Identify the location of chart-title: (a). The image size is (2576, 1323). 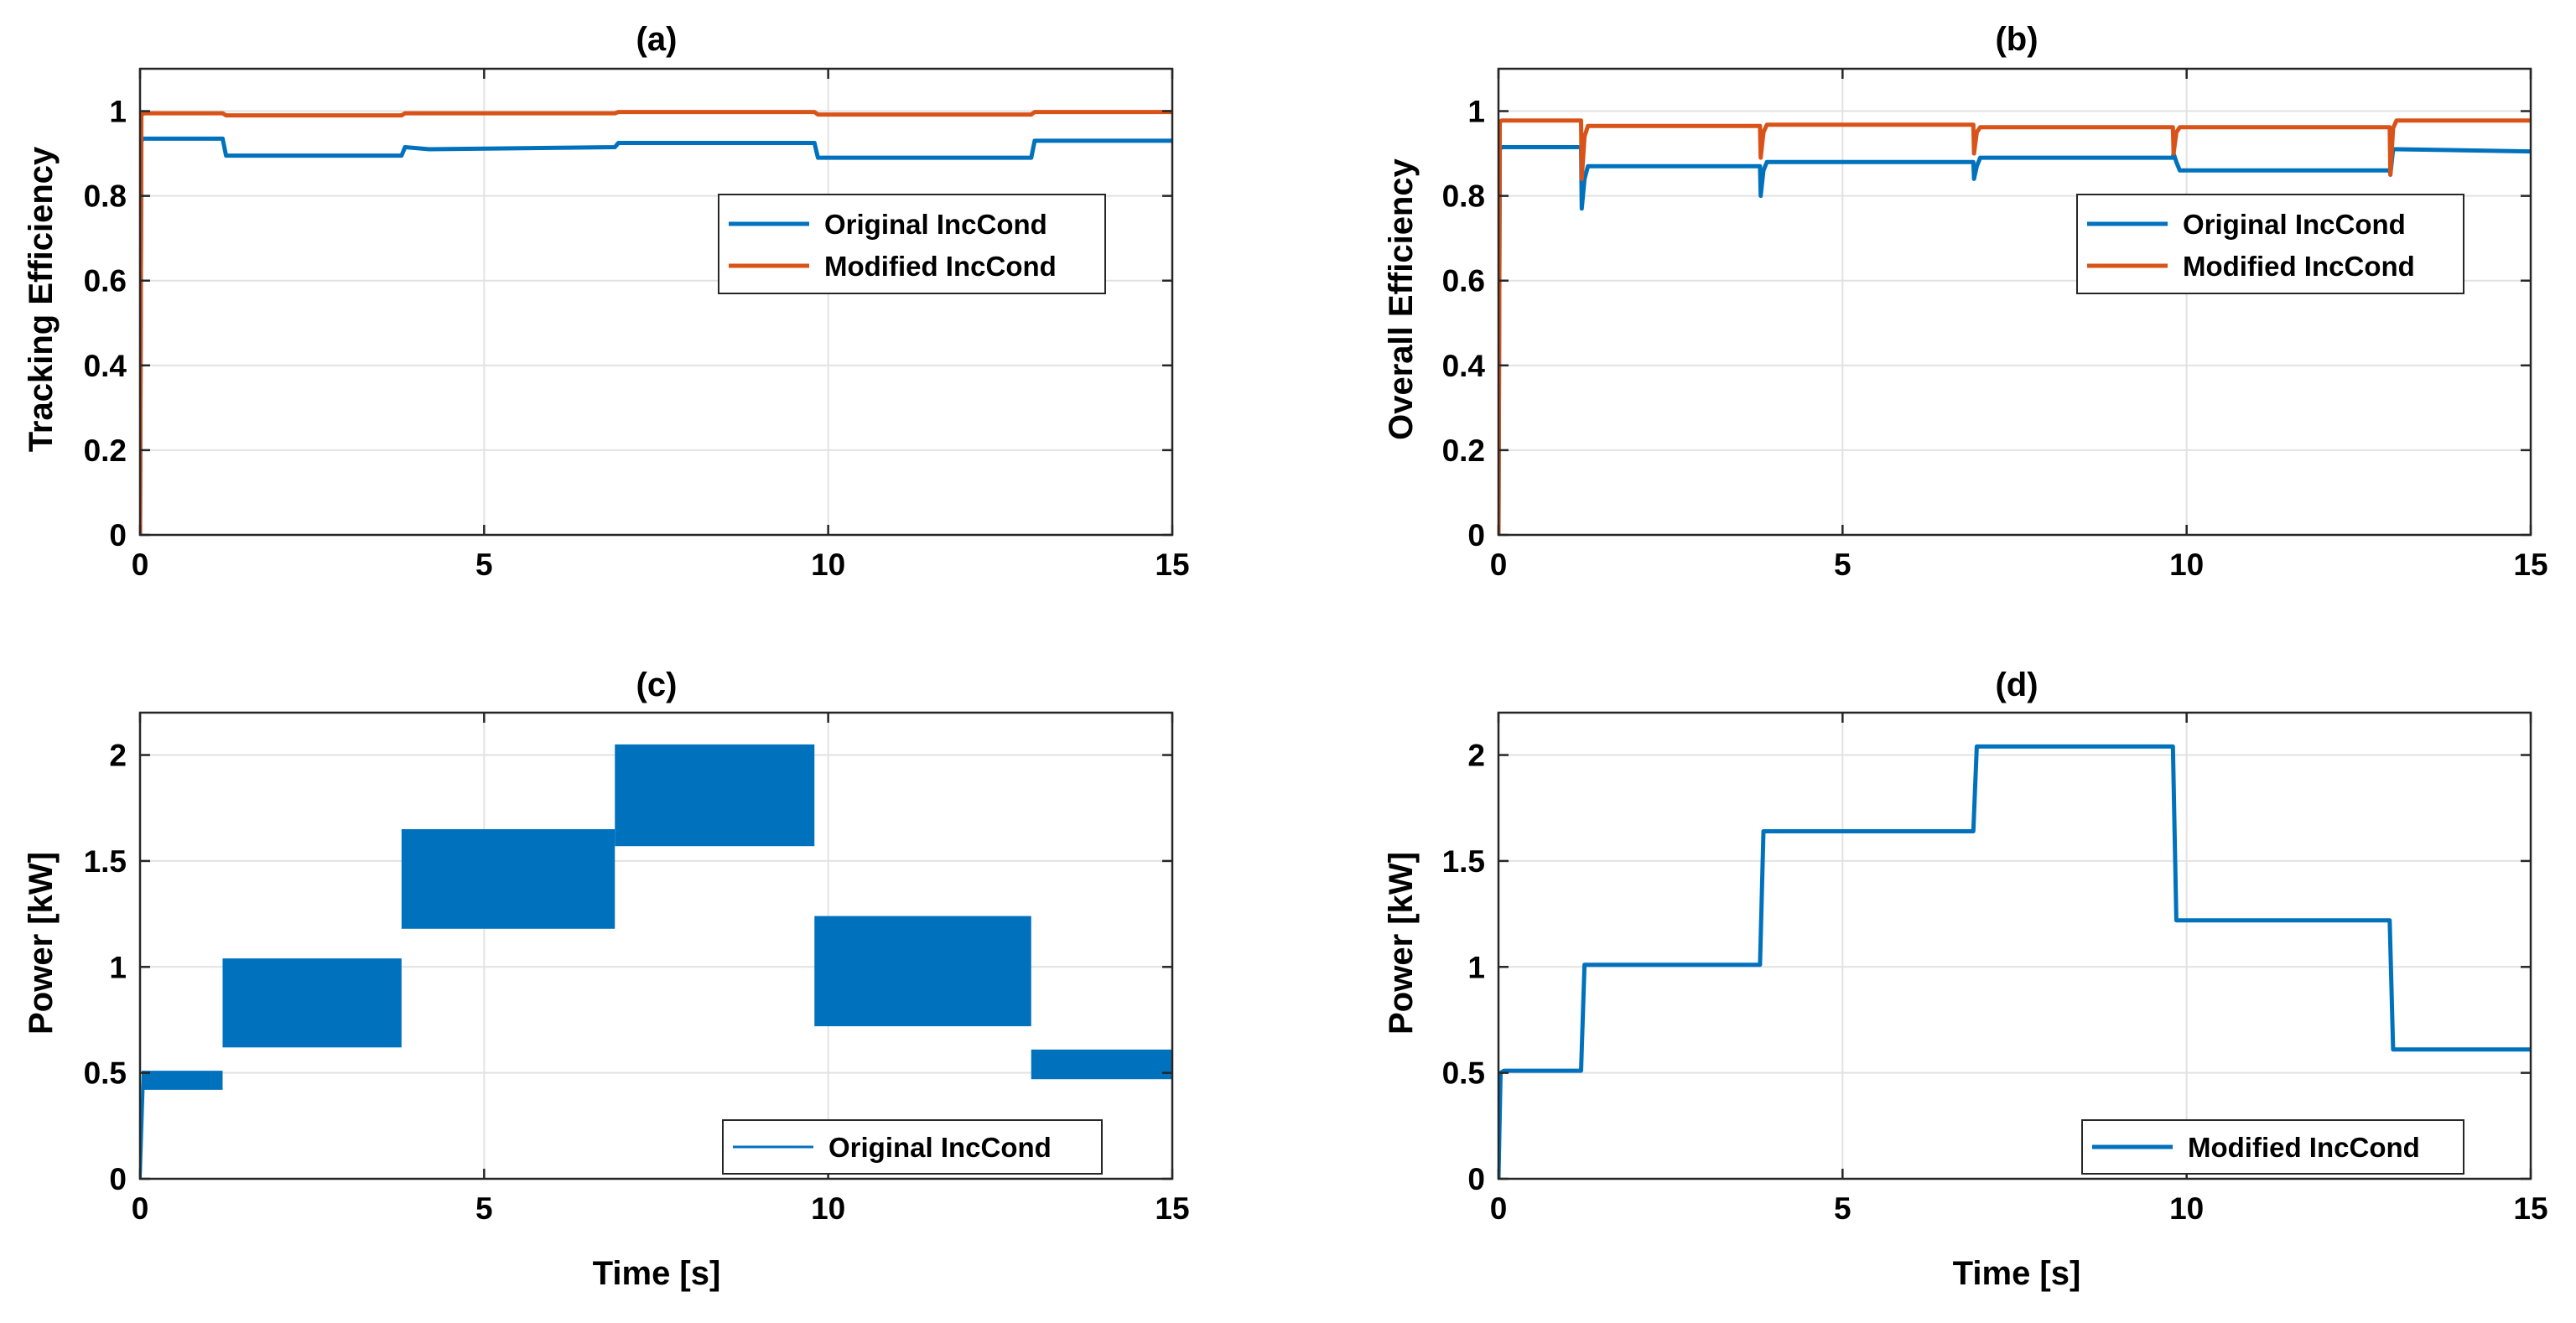
(657, 39).